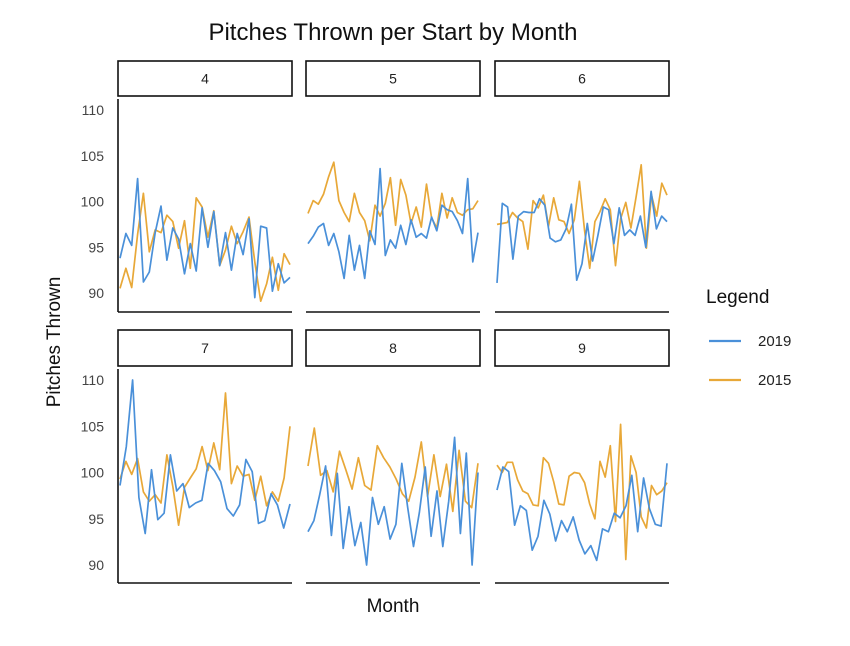 The image size is (850, 646). Describe the element at coordinates (392, 32) in the screenshot. I see `chart-title: Pitches Thrown per Start by Month` at that location.